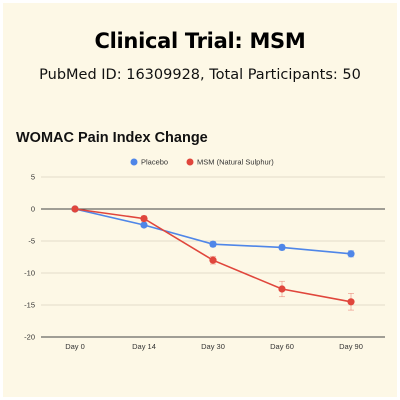  I want to click on y-tick-label: -15, so click(29, 305).